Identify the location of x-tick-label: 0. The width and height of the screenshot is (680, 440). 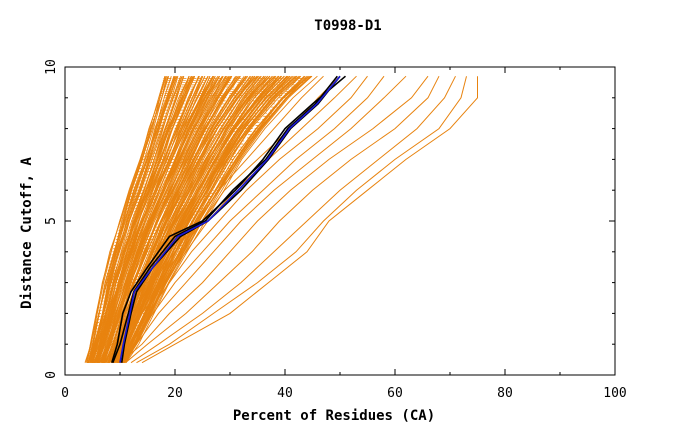
(65, 393).